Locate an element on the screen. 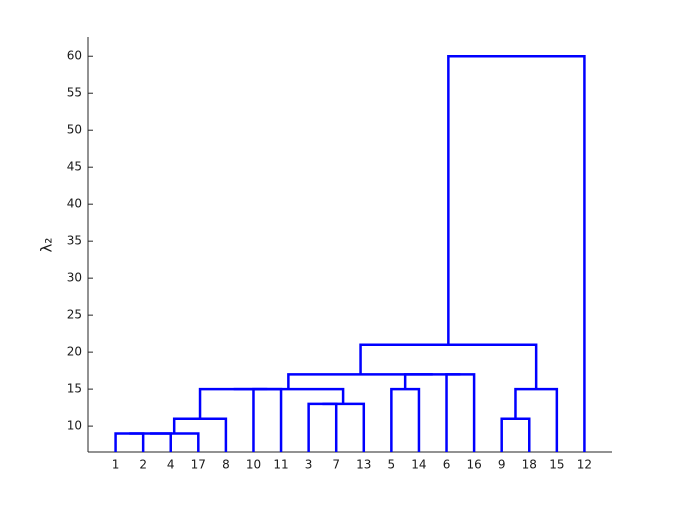 The width and height of the screenshot is (677, 512). y-tick-label: 50 is located at coordinates (74, 130).